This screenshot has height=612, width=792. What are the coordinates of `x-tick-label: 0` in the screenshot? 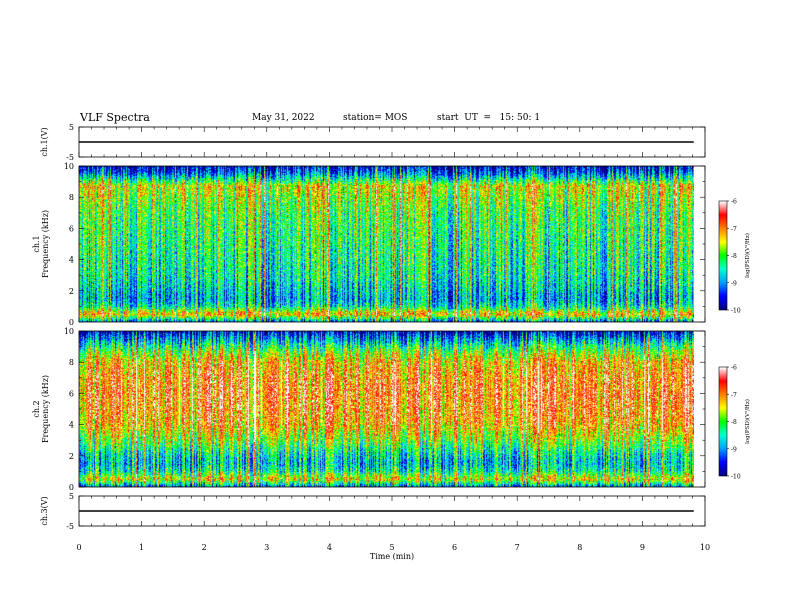 It's located at (78, 547).